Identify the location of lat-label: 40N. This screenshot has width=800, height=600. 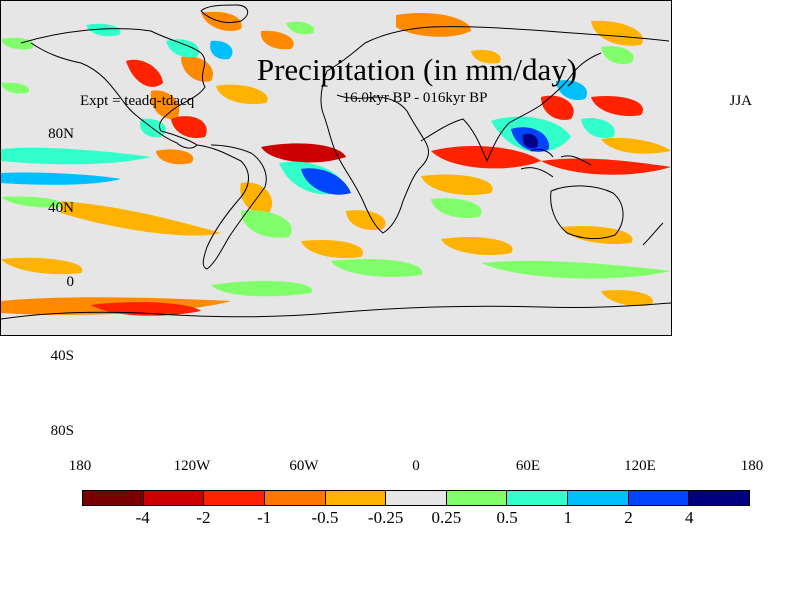
(61, 208).